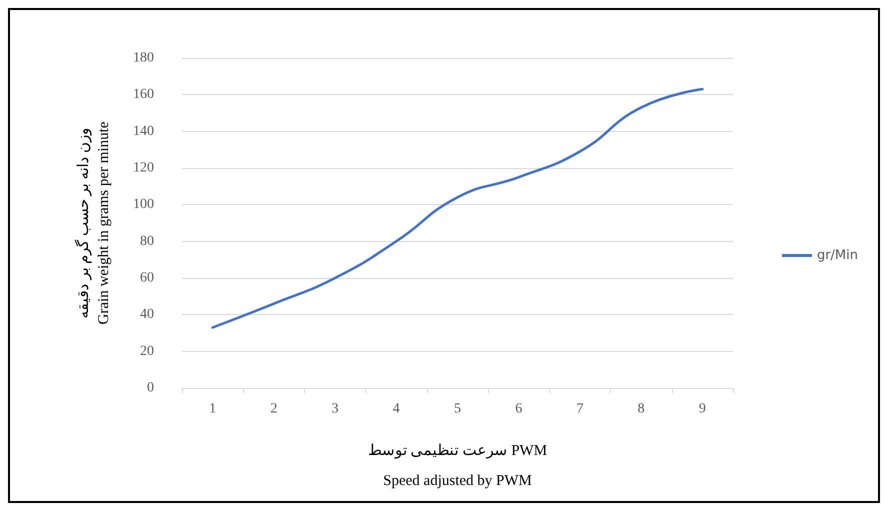 Image resolution: width=890 pixels, height=511 pixels. What do you see at coordinates (641, 409) in the screenshot?
I see `x-tick-label: 8` at bounding box center [641, 409].